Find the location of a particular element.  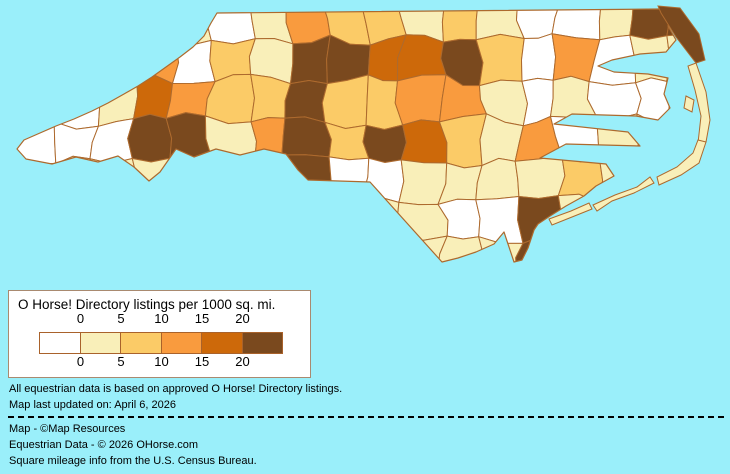

legend-tick-bottom: 10 is located at coordinates (161, 361).